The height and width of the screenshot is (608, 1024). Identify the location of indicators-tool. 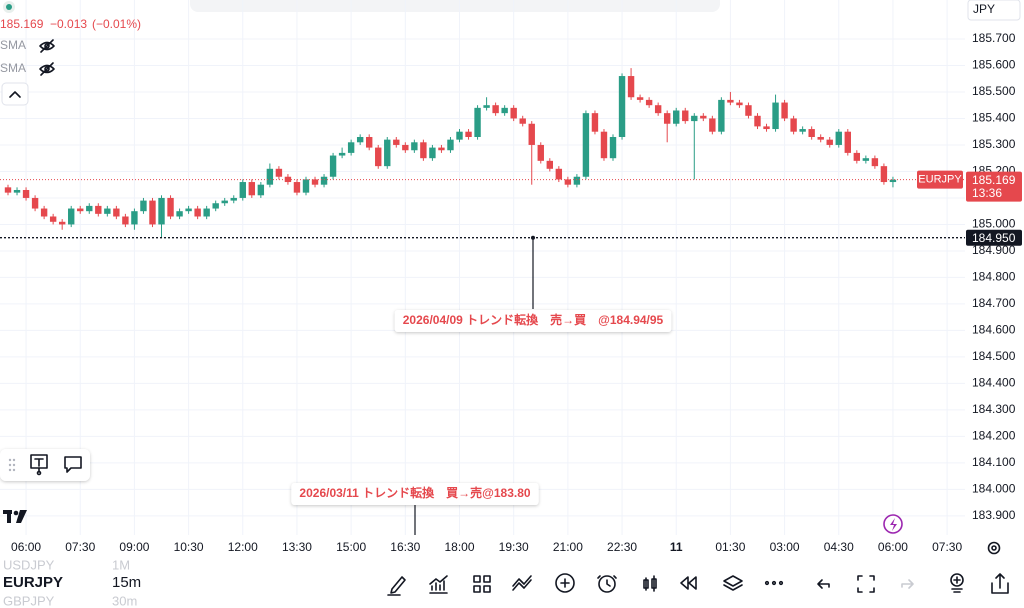
(438, 584).